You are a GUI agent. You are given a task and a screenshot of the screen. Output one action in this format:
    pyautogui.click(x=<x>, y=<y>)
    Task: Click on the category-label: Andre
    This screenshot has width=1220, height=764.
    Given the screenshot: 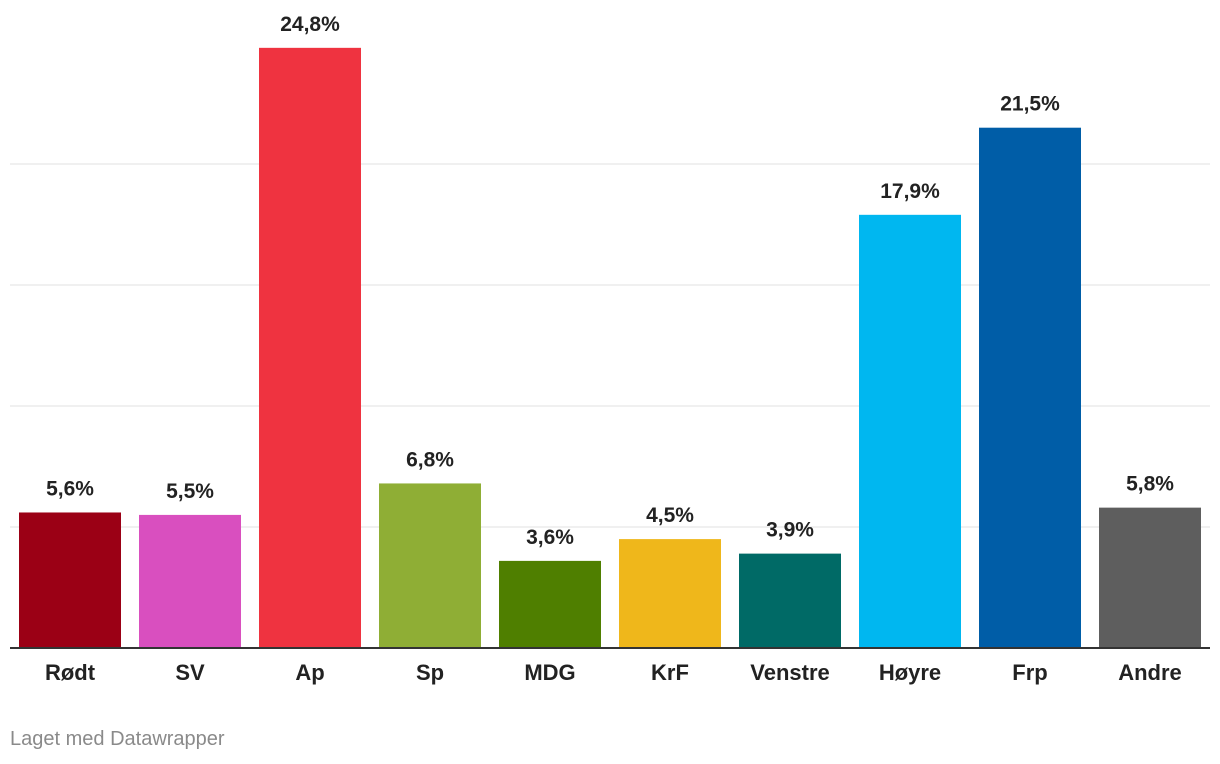 What is the action you would take?
    pyautogui.click(x=1150, y=672)
    